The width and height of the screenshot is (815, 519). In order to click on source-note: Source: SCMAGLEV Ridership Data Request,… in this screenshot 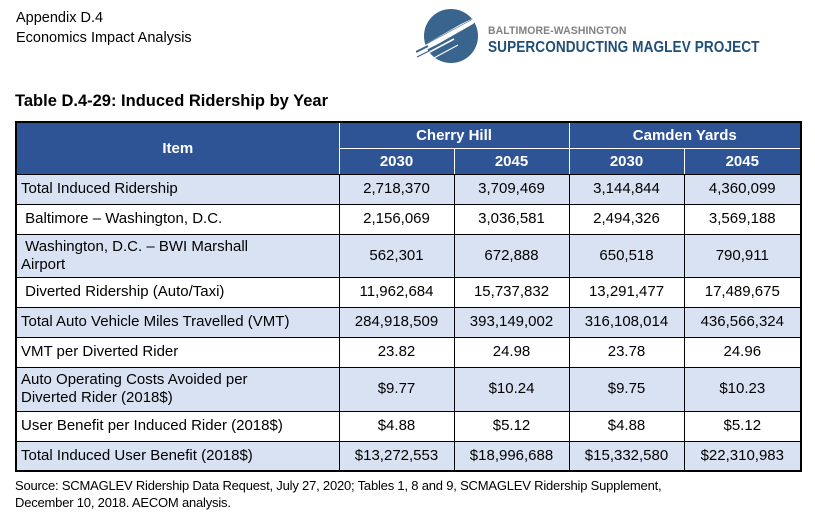, I will do `click(407, 494)`.